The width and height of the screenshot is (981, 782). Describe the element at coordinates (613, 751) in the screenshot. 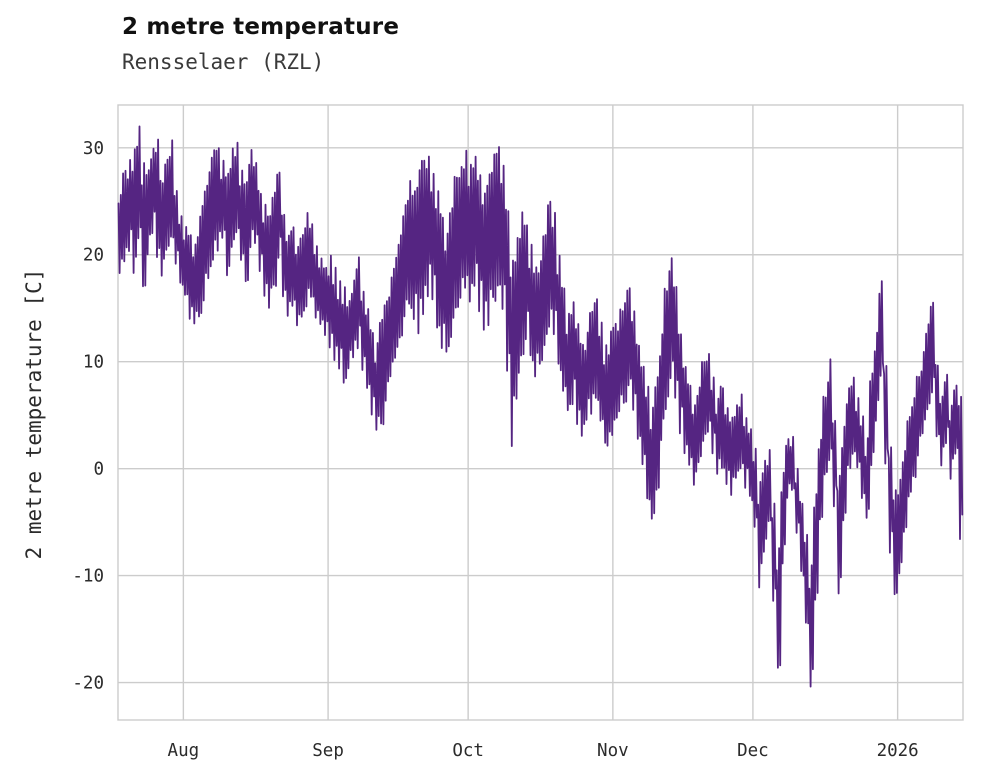

I see `x-tick-label: Nov` at that location.